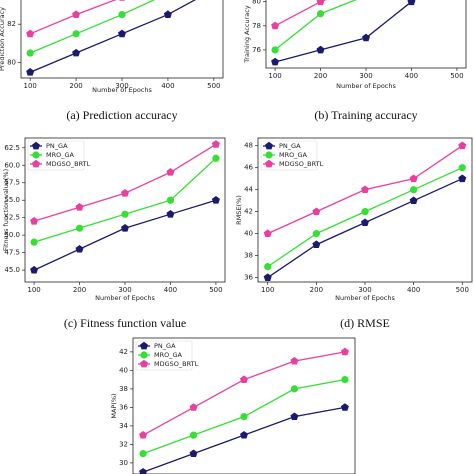  I want to click on y-tick-label: 80, so click(11, 63).